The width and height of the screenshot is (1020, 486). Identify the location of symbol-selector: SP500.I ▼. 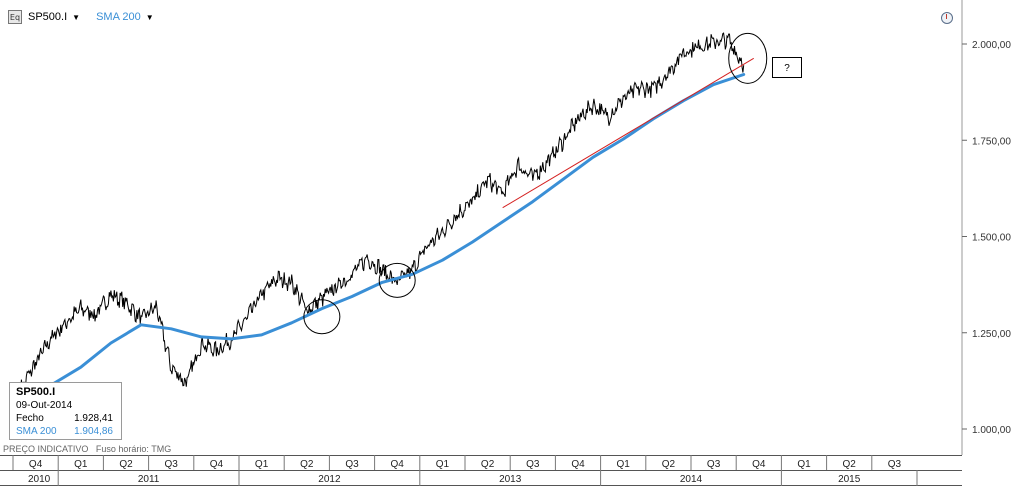
(54, 17).